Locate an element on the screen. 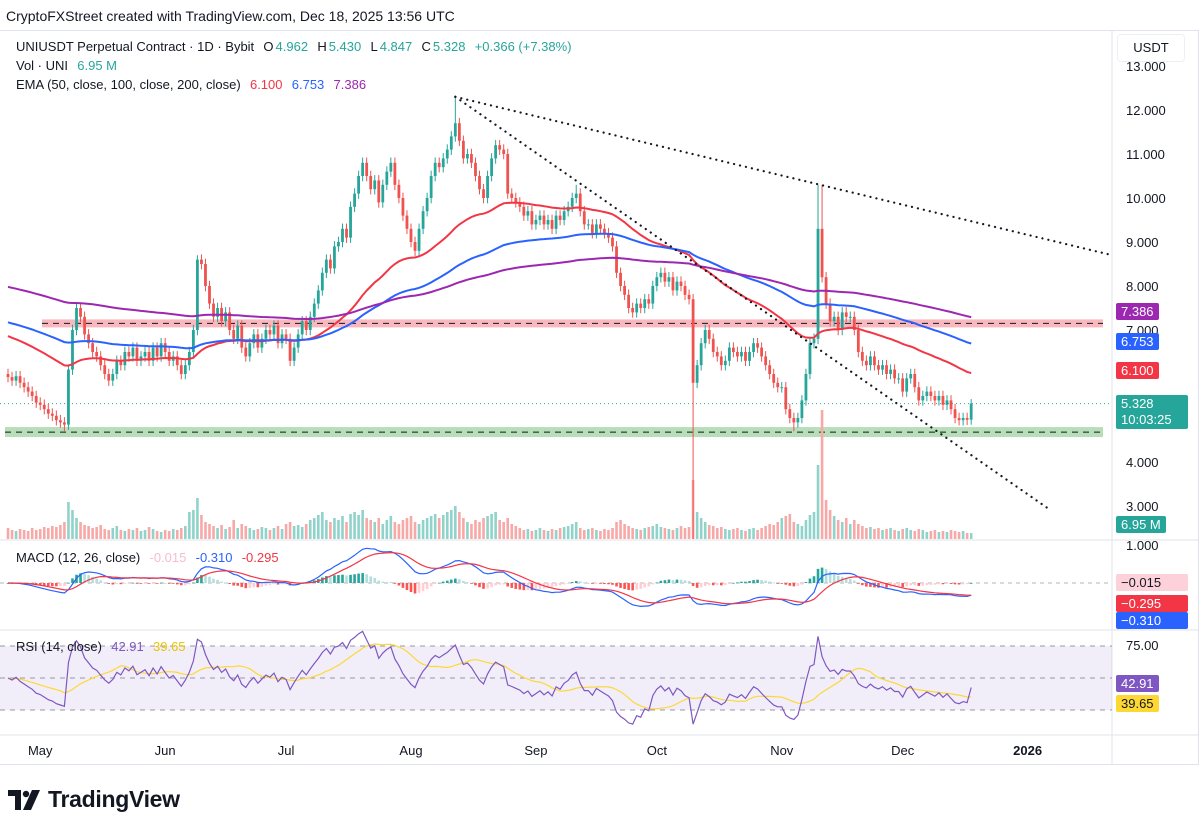 This screenshot has height=823, width=1200. rsi-label: RSI (14, close) is located at coordinates (59, 646).